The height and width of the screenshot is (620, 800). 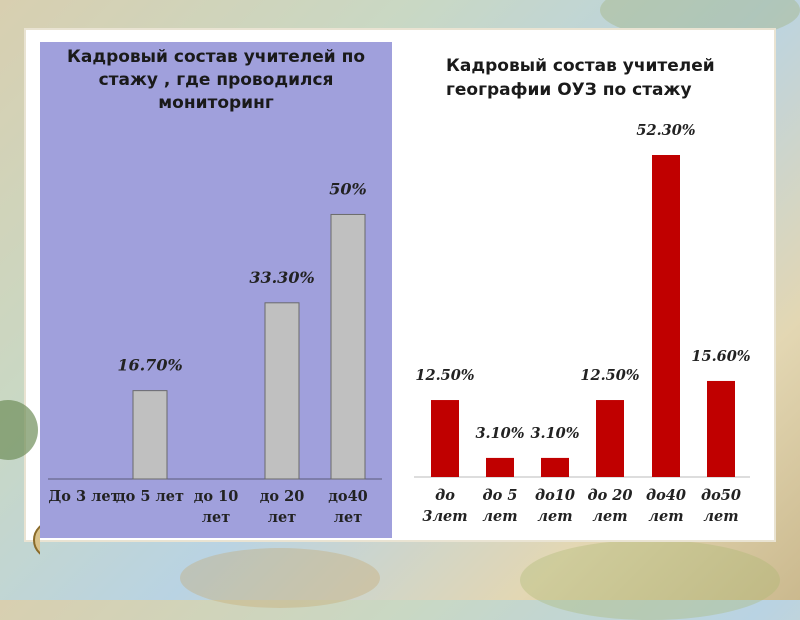 What do you see at coordinates (610, 506) in the screenshot?
I see `chart-2-category-label: до 20 лет` at bounding box center [610, 506].